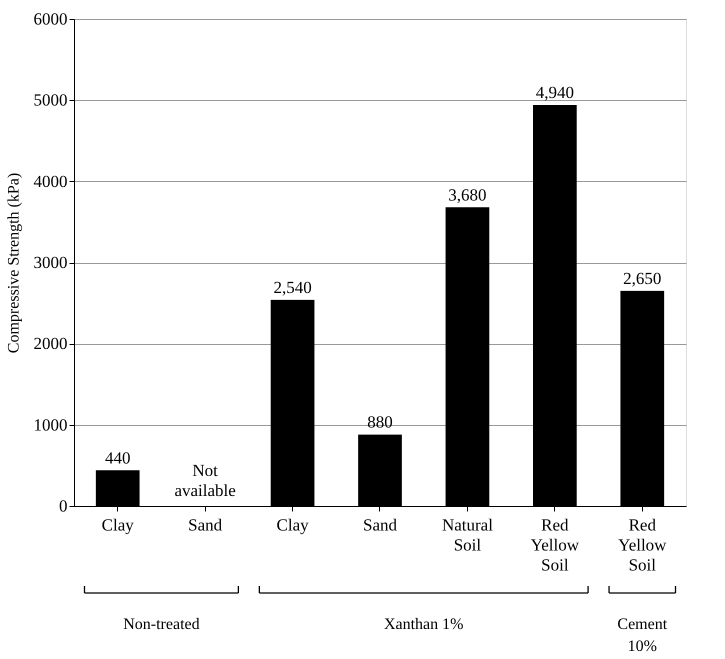  I want to click on y-tick-label: 3000, so click(51, 262).